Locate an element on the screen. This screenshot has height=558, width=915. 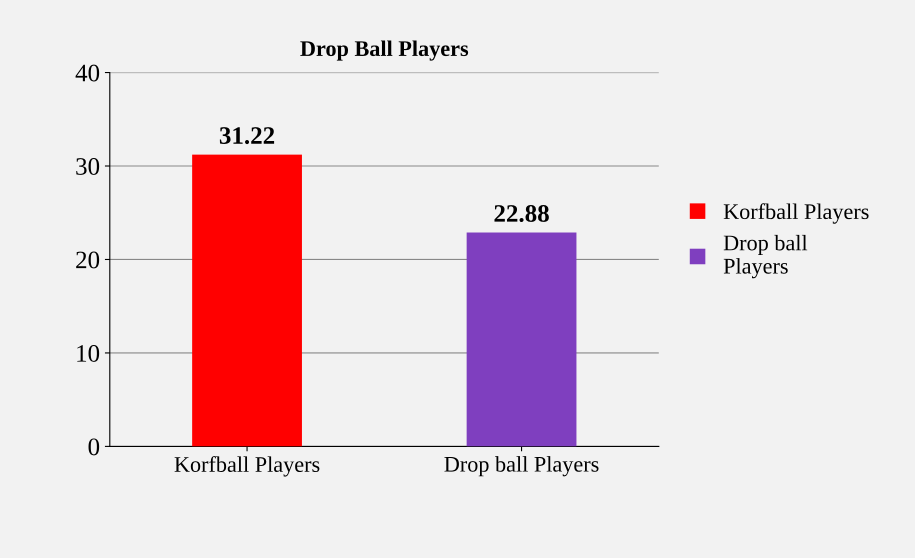
y-tick-label: 10 is located at coordinates (88, 353).